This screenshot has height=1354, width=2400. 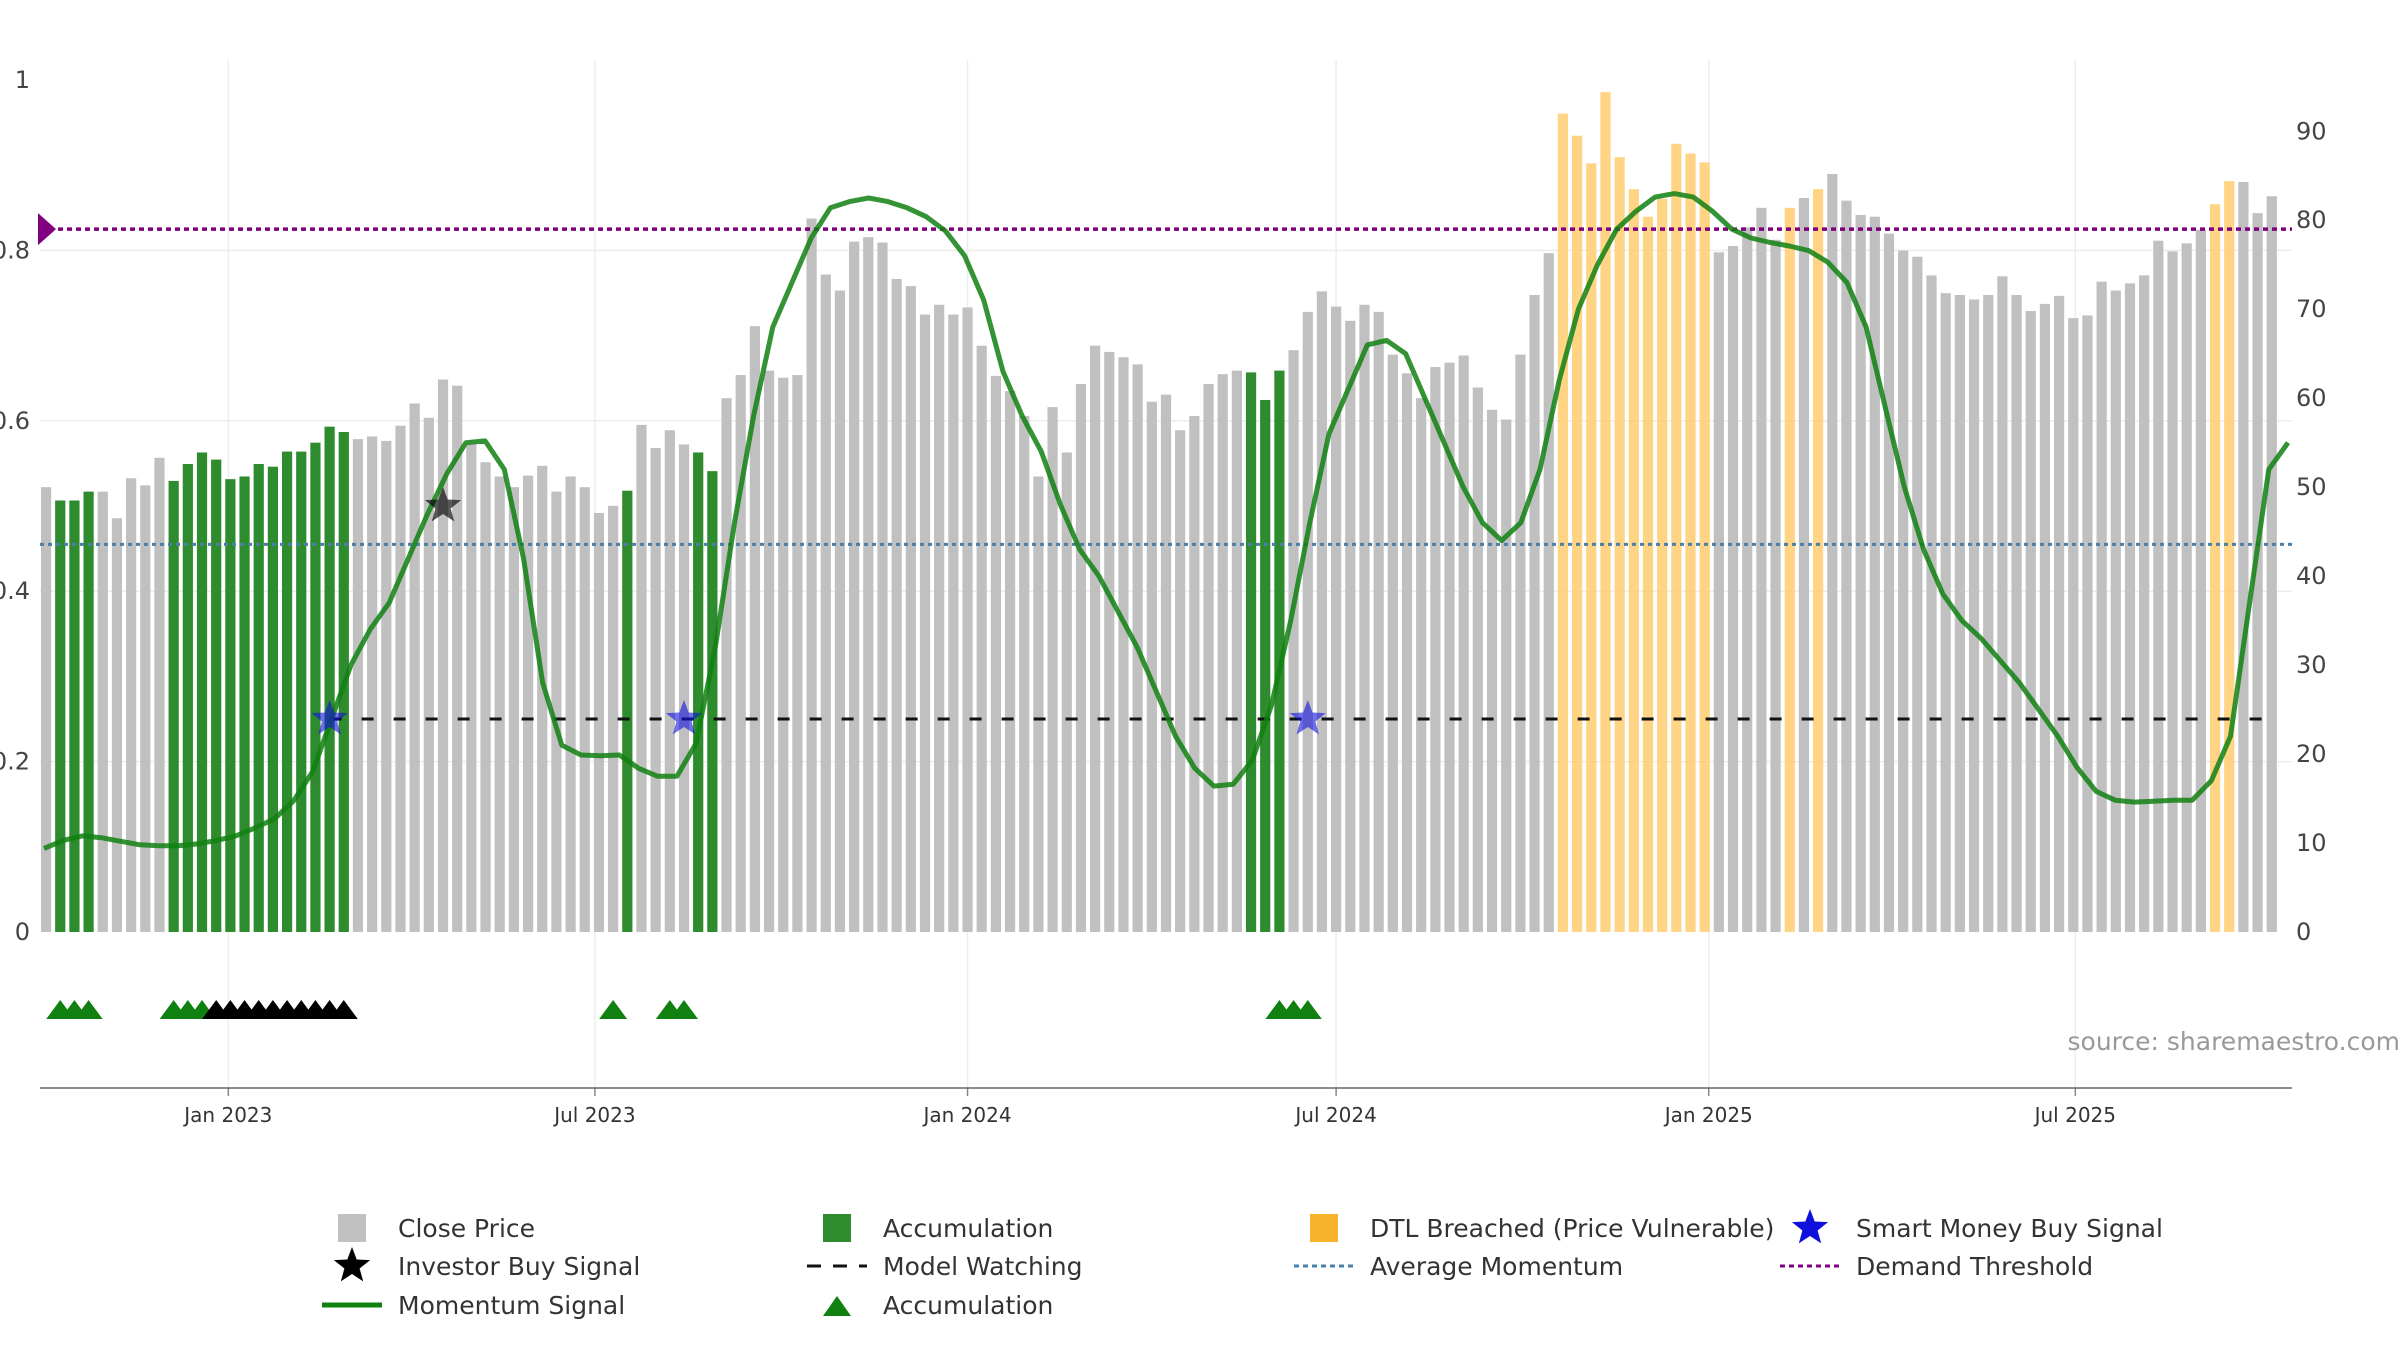 What do you see at coordinates (968, 1305) in the screenshot?
I see `legend-label: Accumulation` at bounding box center [968, 1305].